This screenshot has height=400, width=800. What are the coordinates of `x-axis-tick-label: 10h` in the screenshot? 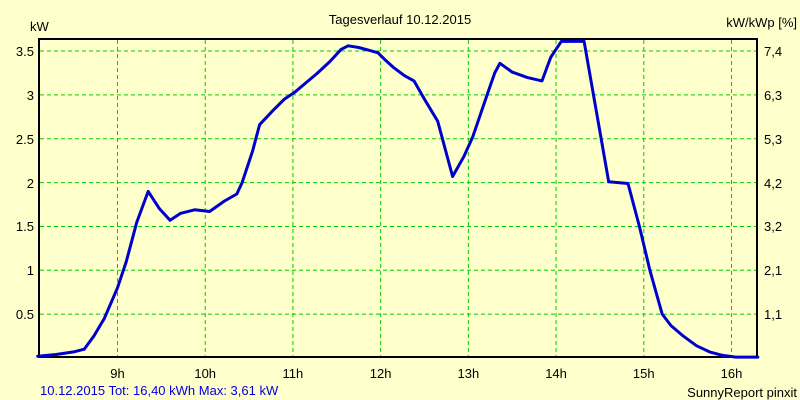 It's located at (205, 373).